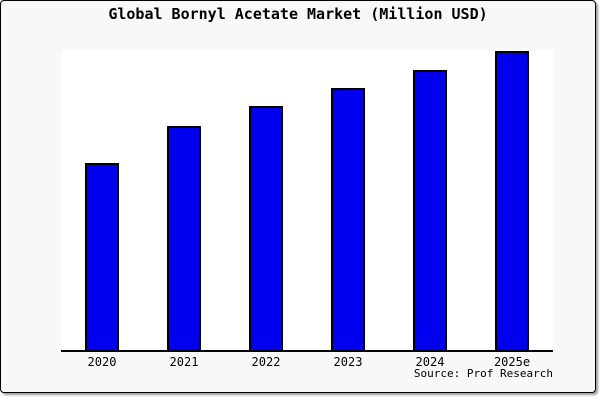 The image size is (600, 400). What do you see at coordinates (266, 362) in the screenshot?
I see `x-axis-label-2022: 2022` at bounding box center [266, 362].